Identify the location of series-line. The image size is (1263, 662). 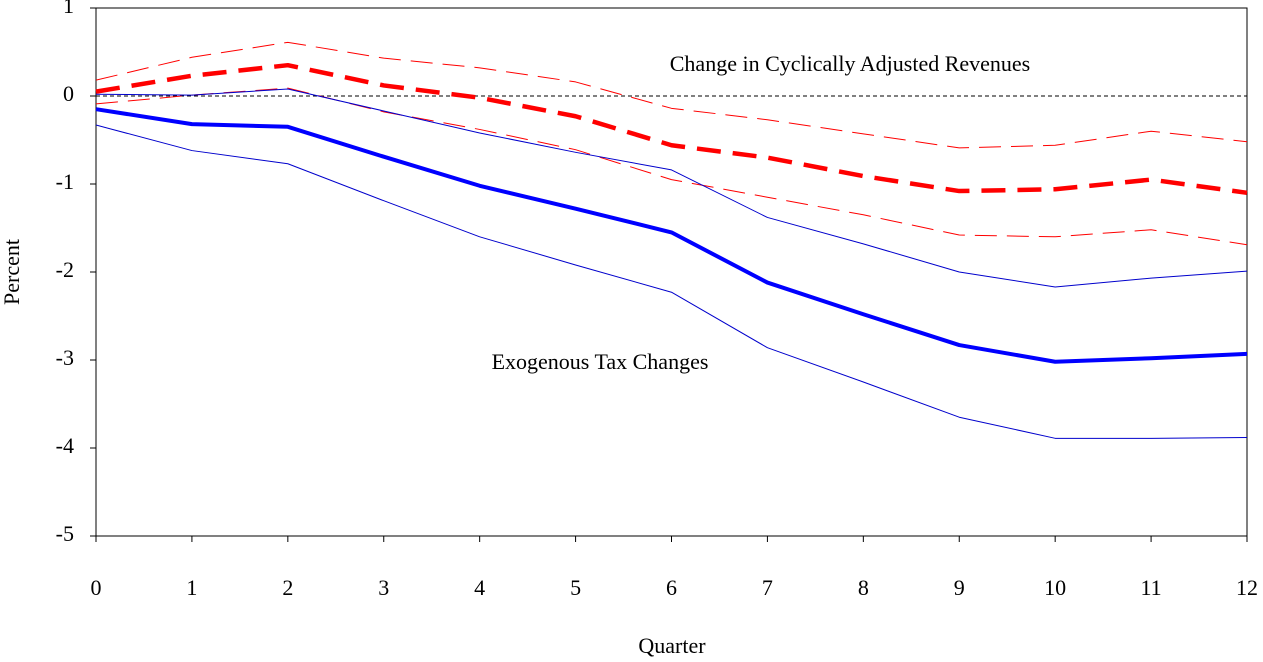
(671, 95).